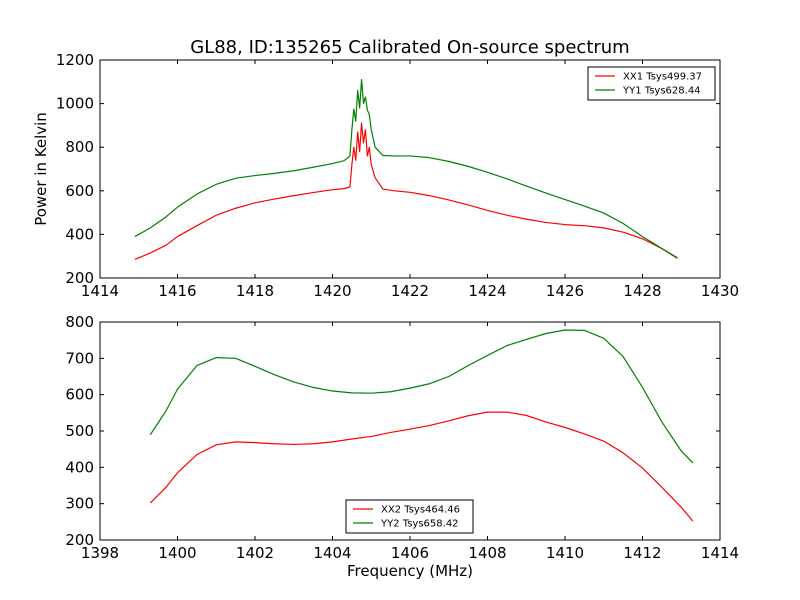  I want to click on legend-1: XX1 Tsys499.37 YY1 Tsys628.44, so click(651, 83).